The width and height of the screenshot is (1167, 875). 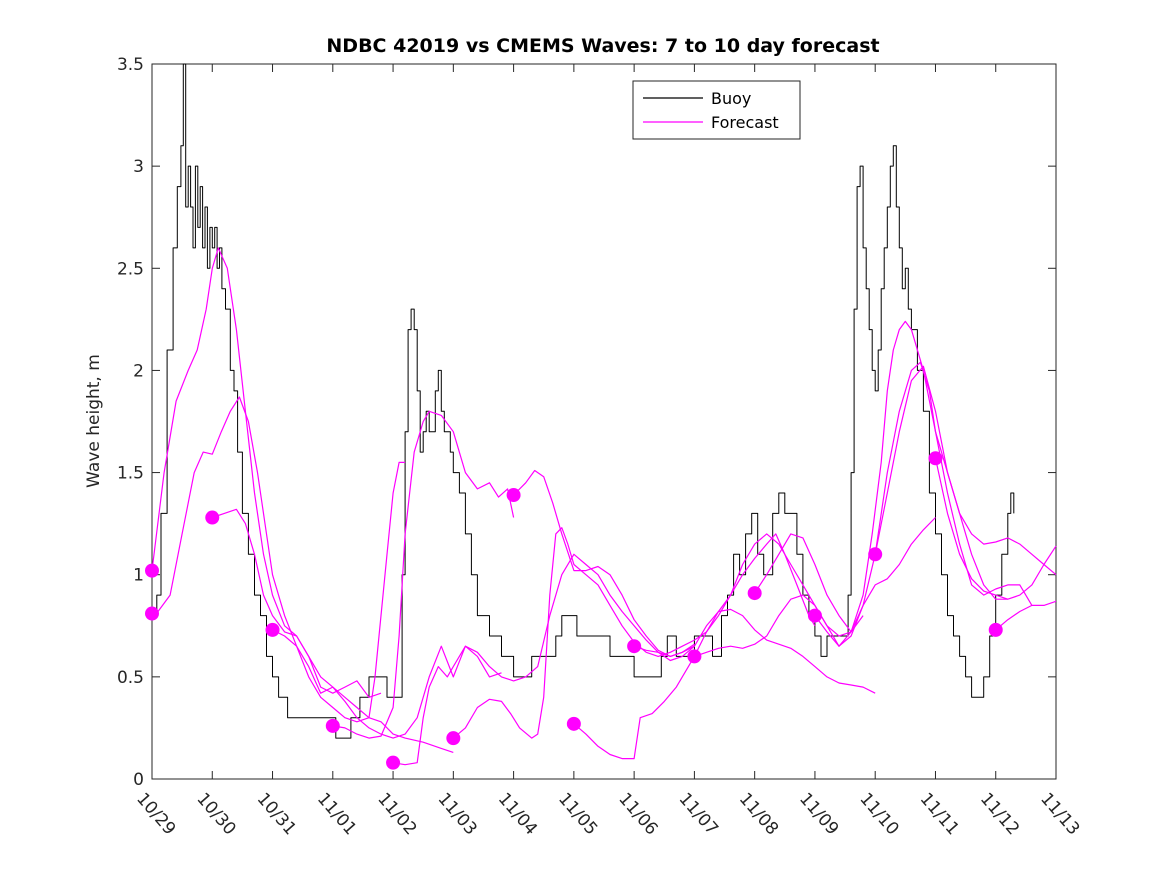 I want to click on y-tick-label: 0, so click(x=138, y=780).